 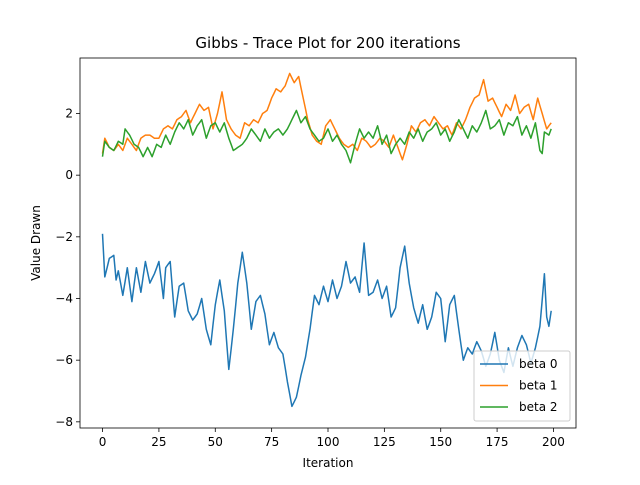 What do you see at coordinates (538, 364) in the screenshot?
I see `legend-label: beta 0` at bounding box center [538, 364].